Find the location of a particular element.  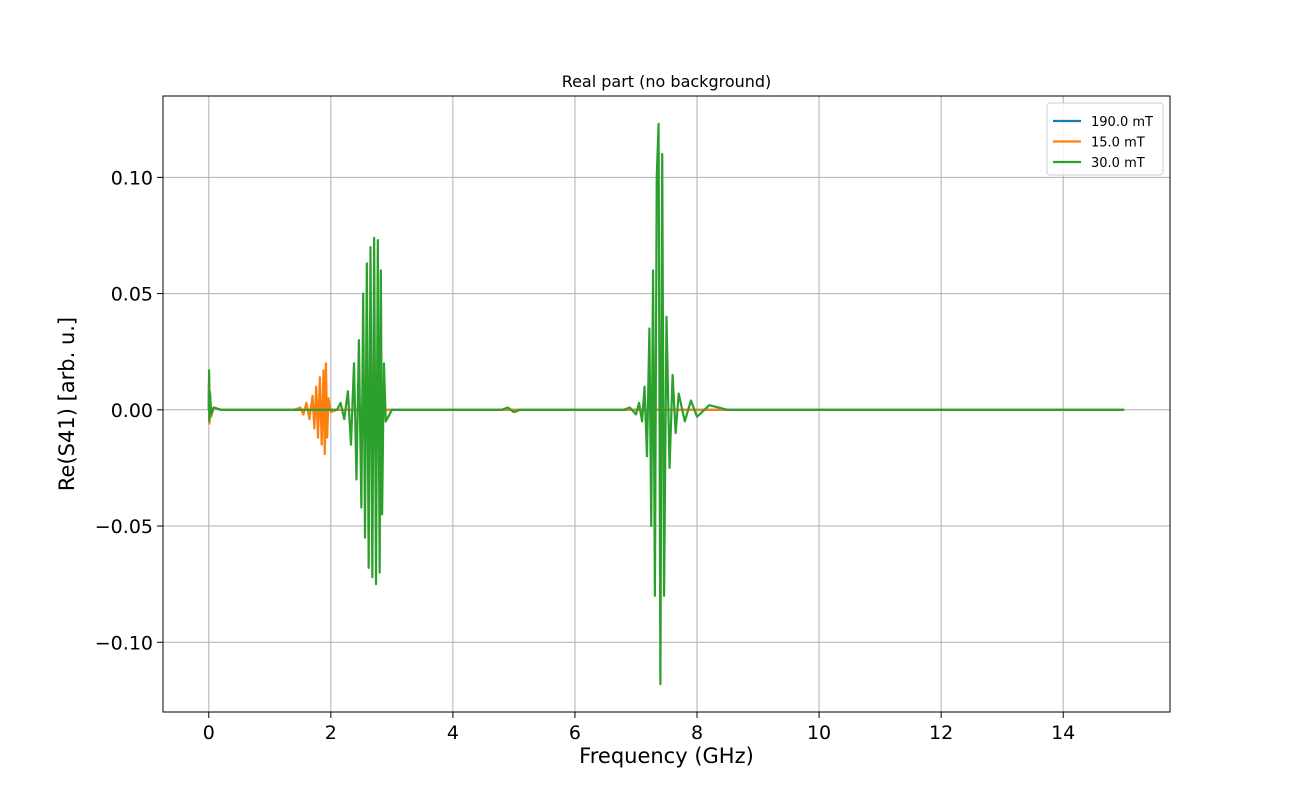

y-tick-label: 0.00 is located at coordinates (132, 411).